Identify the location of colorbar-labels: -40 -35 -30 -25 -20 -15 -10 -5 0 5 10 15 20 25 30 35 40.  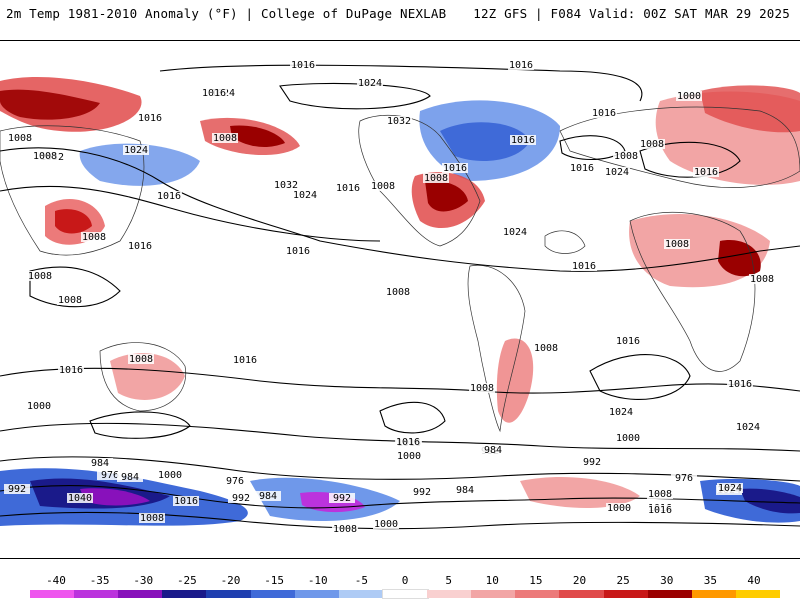
(400, 581).